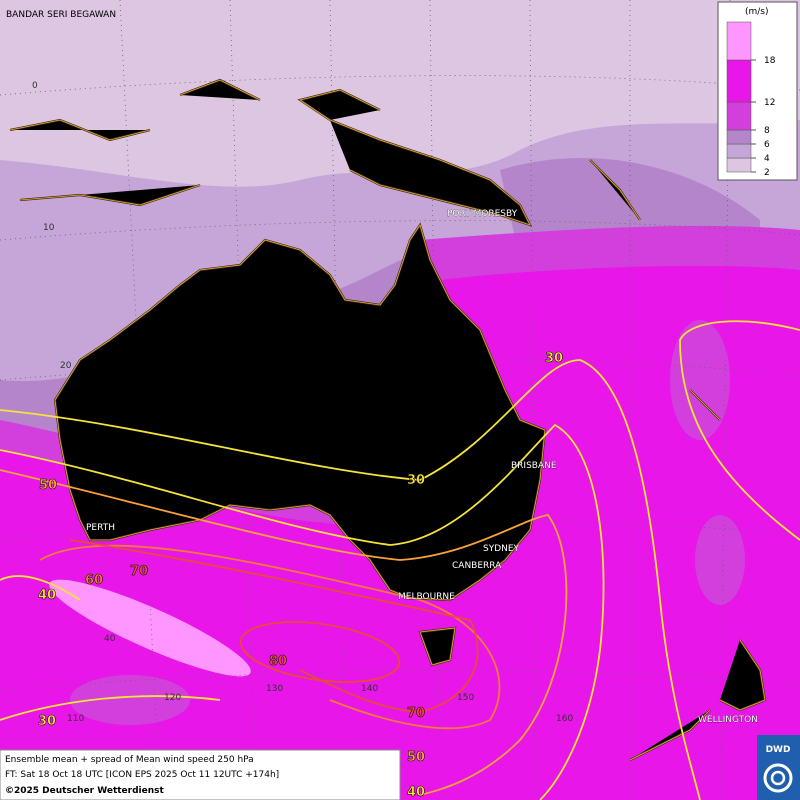 The image size is (800, 800). I want to click on legend-label: 8, so click(767, 131).